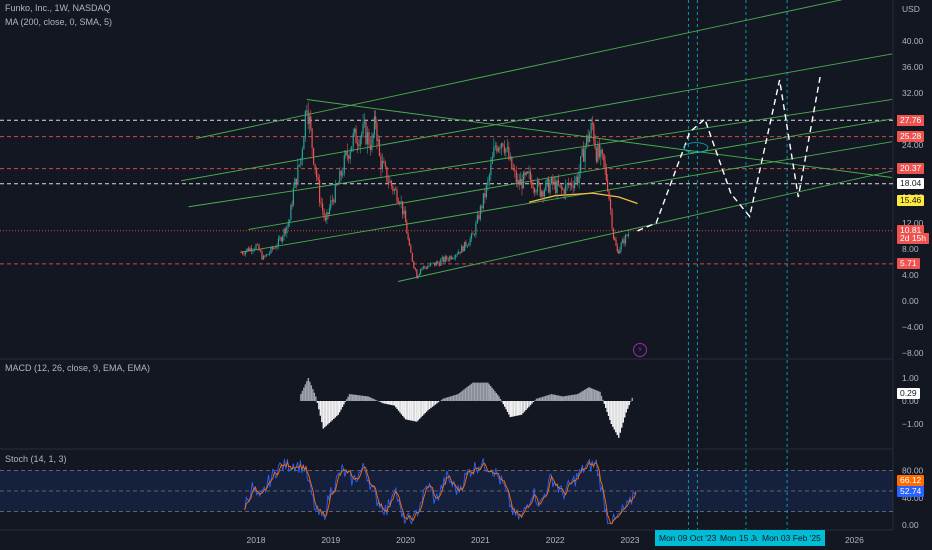  Describe the element at coordinates (645, 226) in the screenshot. I see `channel-line` at that location.